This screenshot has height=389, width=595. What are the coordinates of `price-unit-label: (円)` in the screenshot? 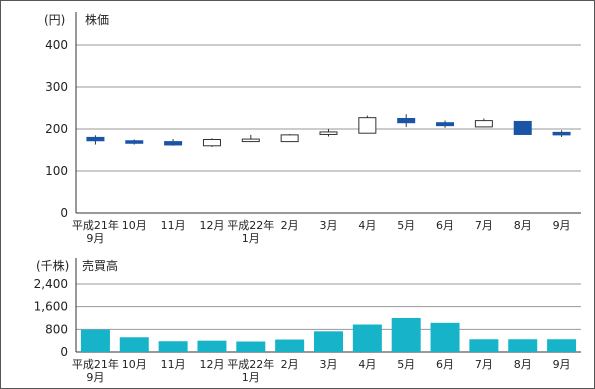 It's located at (54, 20).